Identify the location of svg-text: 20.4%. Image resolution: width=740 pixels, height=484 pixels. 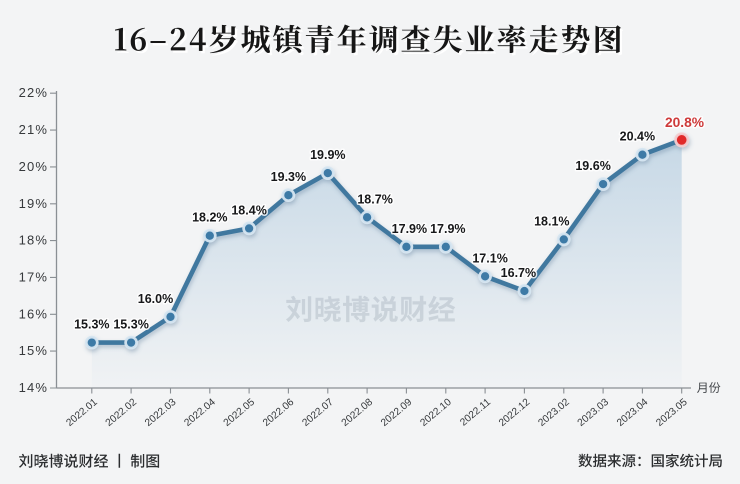
(637, 137).